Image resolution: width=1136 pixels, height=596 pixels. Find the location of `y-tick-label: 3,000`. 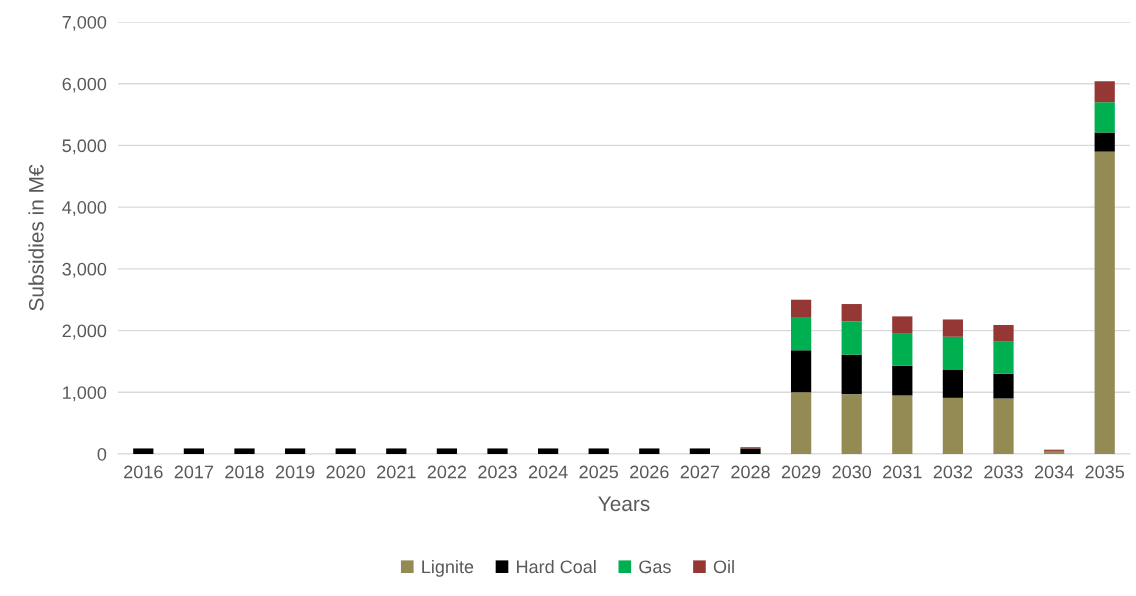

y-tick-label: 3,000 is located at coordinates (84, 270).